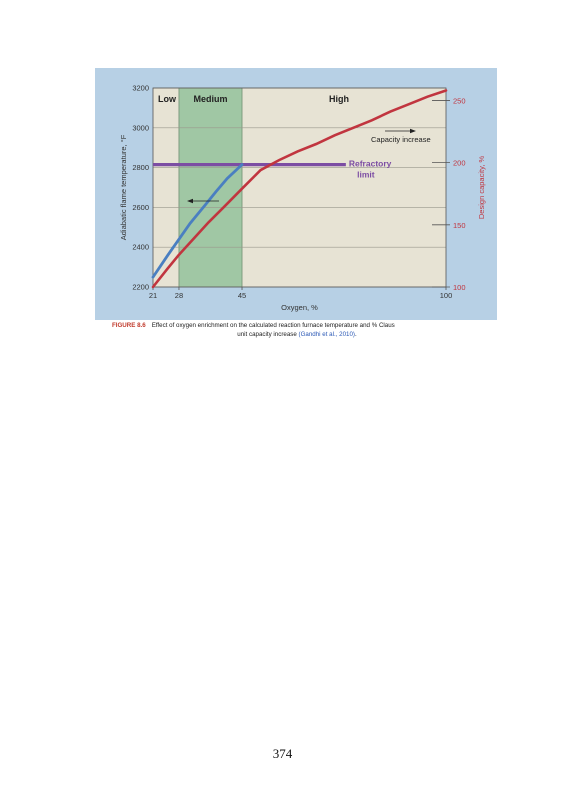 Image resolution: width=565 pixels, height=800 pixels. What do you see at coordinates (370, 164) in the screenshot?
I see `refractory-limit-label-line1: Refractory` at bounding box center [370, 164].